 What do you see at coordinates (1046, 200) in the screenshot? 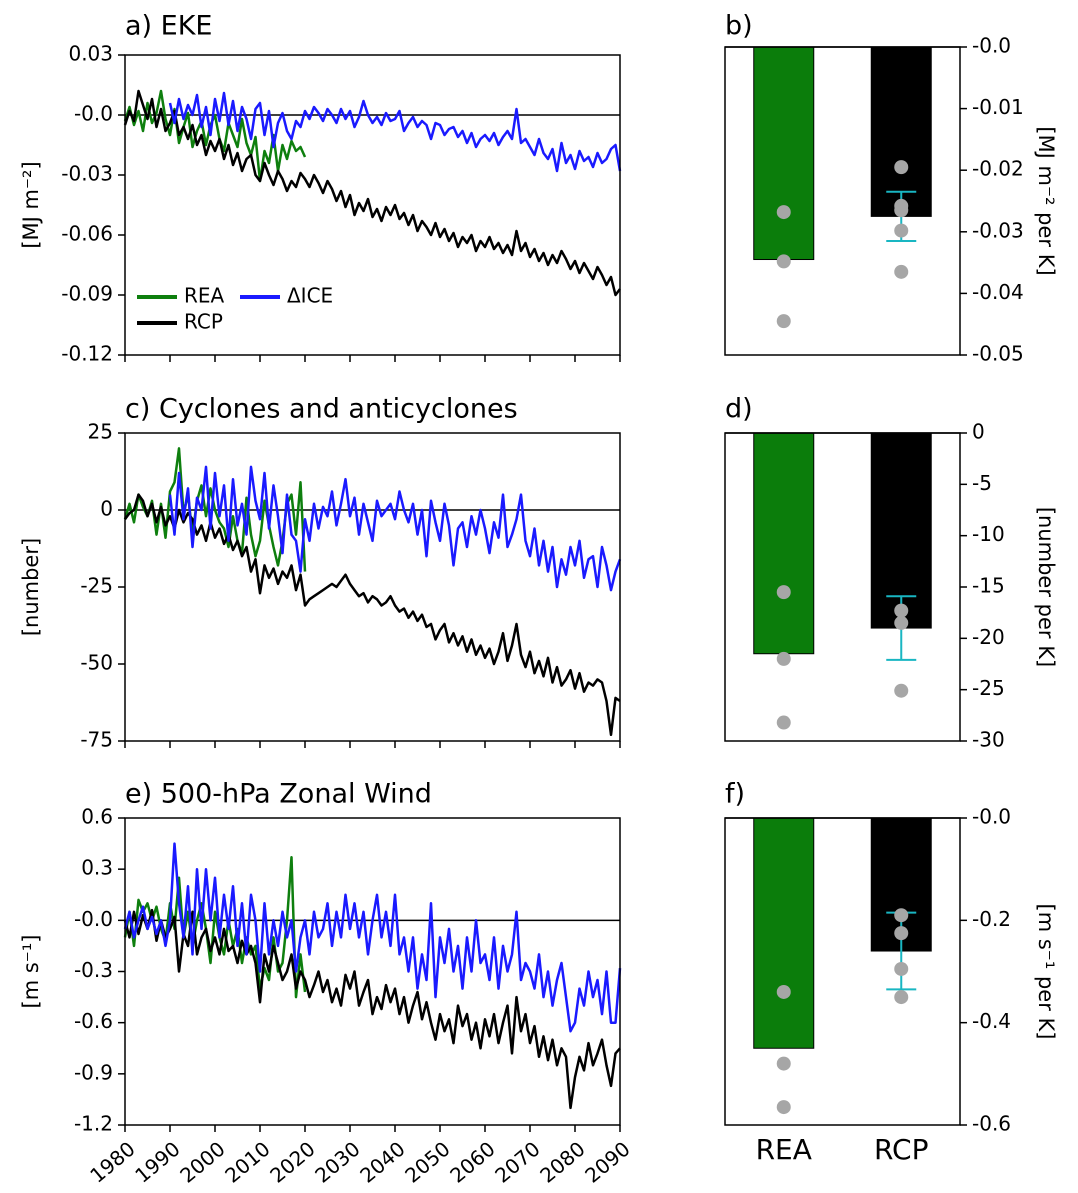
I see `y-axis-label: [MJ m⁻² per K]` at bounding box center [1046, 200].